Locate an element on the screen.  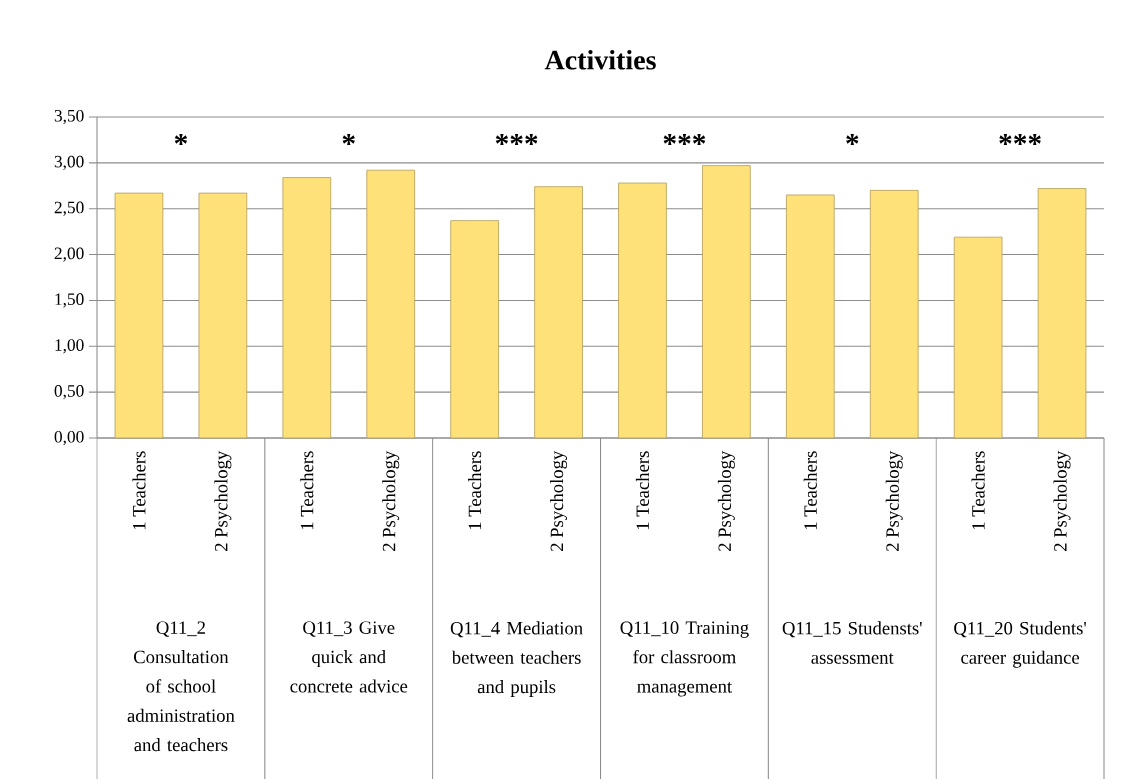
text: Q11_15 Studensts' assessment is located at coordinates (852, 642).